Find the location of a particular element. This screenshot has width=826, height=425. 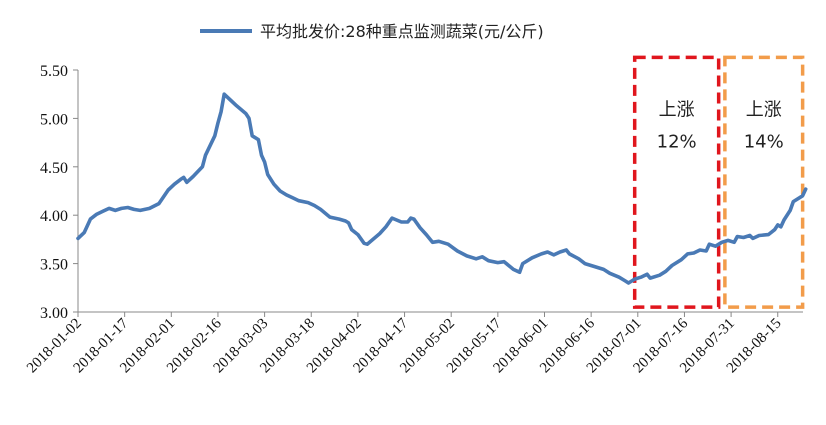

y-tick-label: 3.50 is located at coordinates (54, 265).